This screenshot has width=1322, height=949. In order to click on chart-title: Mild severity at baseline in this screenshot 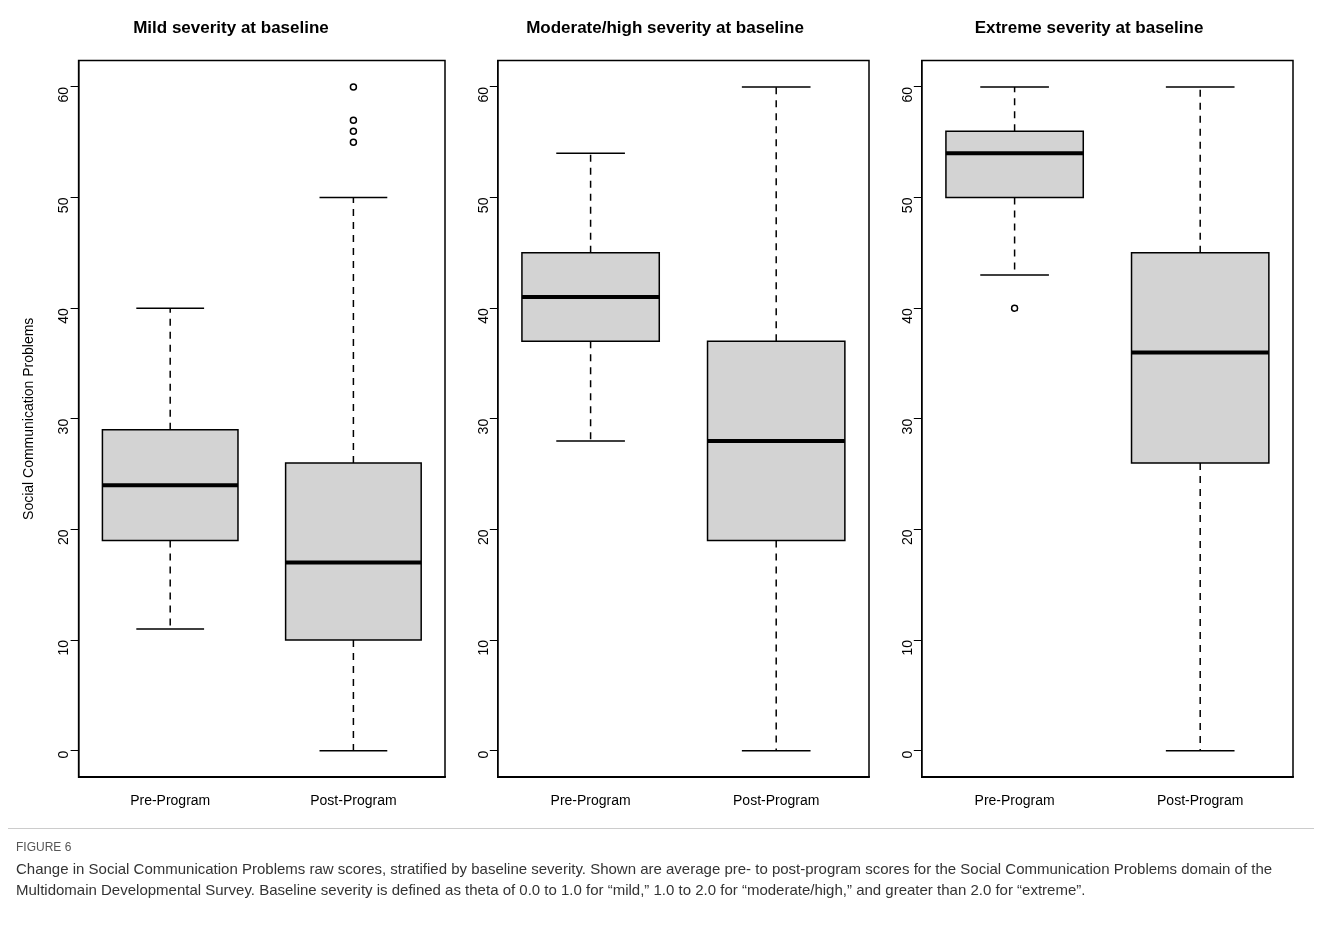, I will do `click(231, 27)`.